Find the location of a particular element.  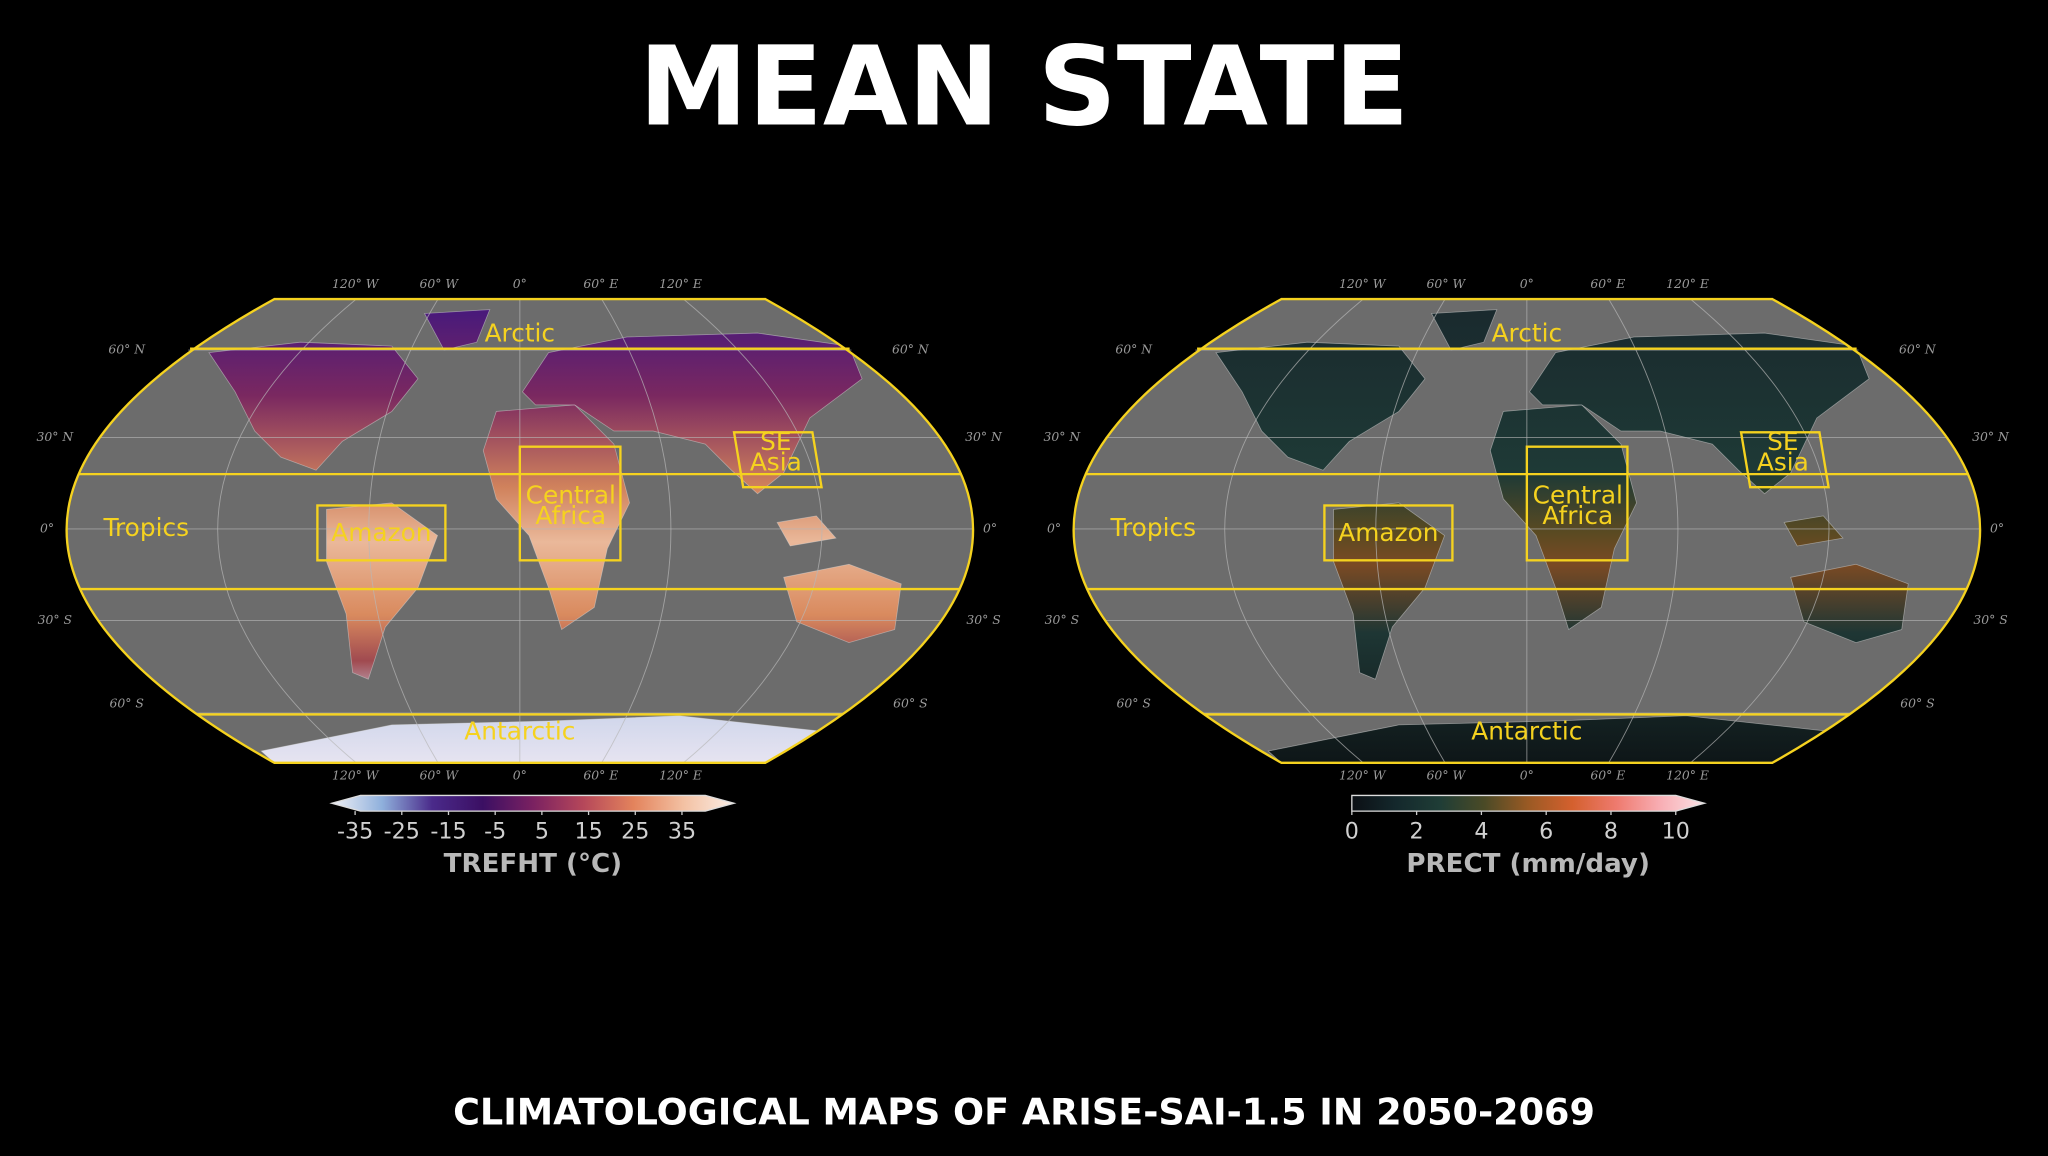

colorbar-tick-label: -5 is located at coordinates (495, 832).